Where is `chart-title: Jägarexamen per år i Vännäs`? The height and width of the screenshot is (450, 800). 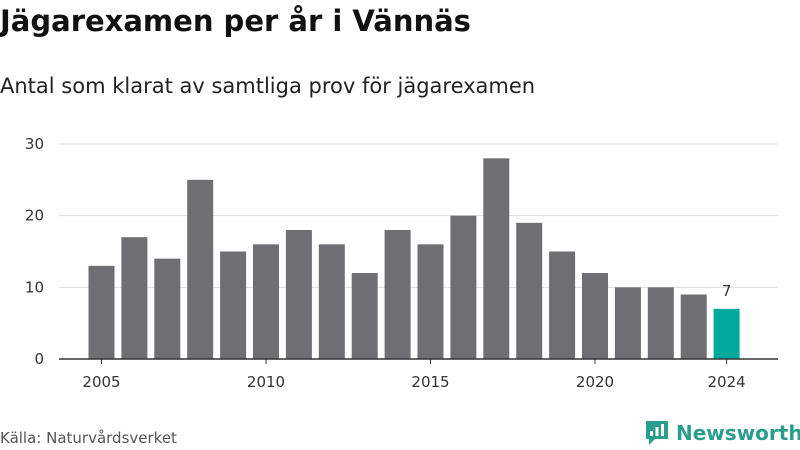 chart-title: Jägarexamen per år i Vännäs is located at coordinates (235, 21).